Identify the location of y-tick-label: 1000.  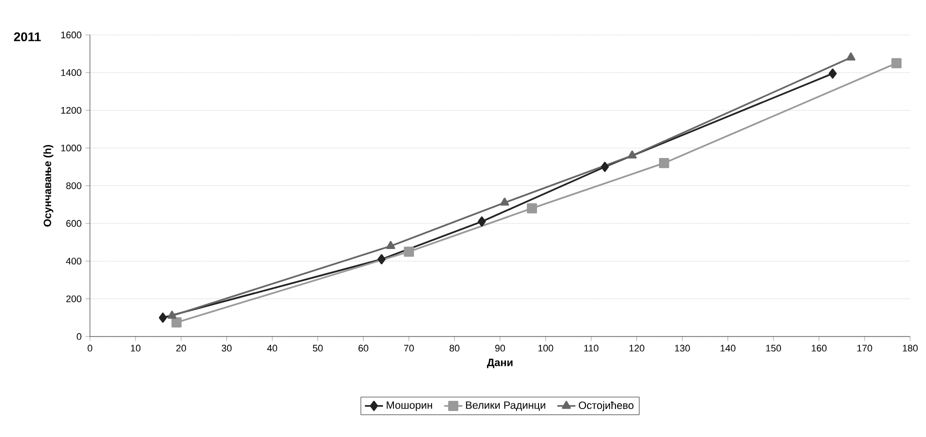
(71, 148).